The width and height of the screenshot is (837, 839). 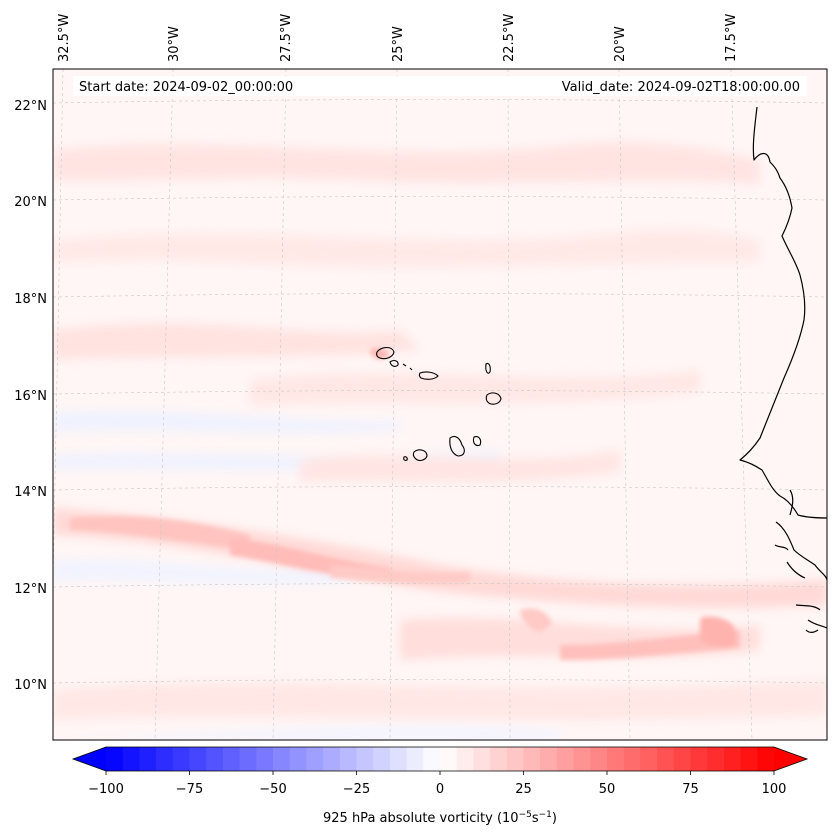 What do you see at coordinates (30, 202) in the screenshot?
I see `lat-label: 20°N` at bounding box center [30, 202].